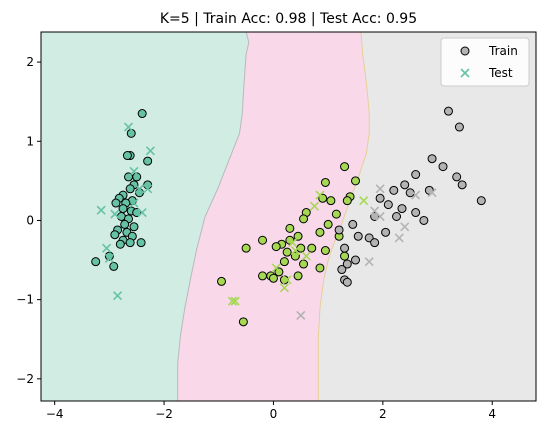 The width and height of the screenshot is (546, 435). Describe the element at coordinates (25, 300) in the screenshot. I see `y-tick-label: −1` at that location.